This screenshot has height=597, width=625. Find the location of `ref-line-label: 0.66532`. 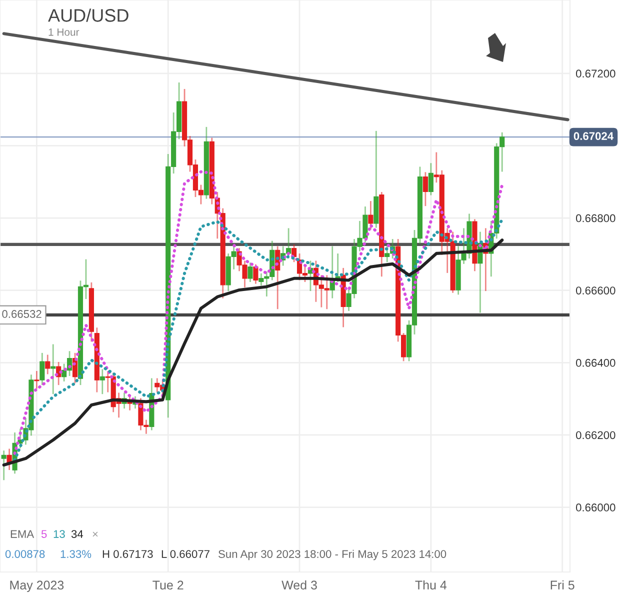

ref-line-label: 0.66532 is located at coordinates (22, 314).